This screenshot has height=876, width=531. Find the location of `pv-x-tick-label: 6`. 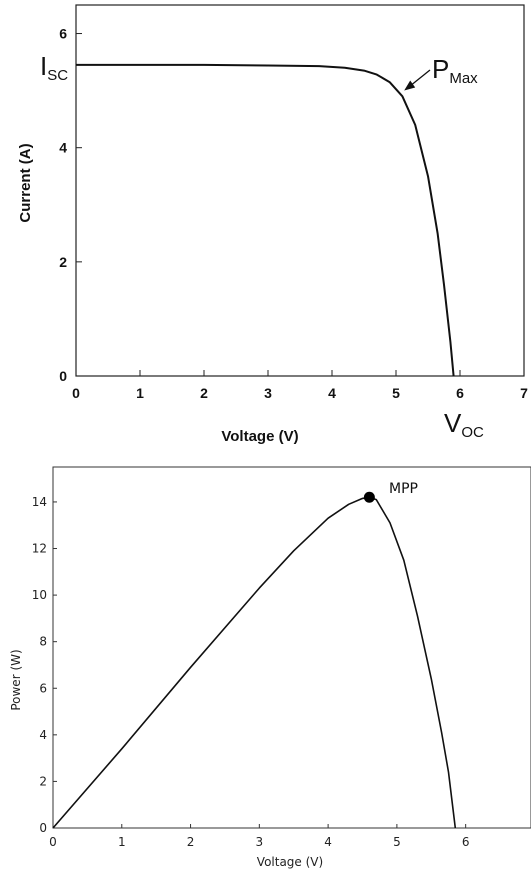

pv-x-tick-label: 6 is located at coordinates (466, 842).